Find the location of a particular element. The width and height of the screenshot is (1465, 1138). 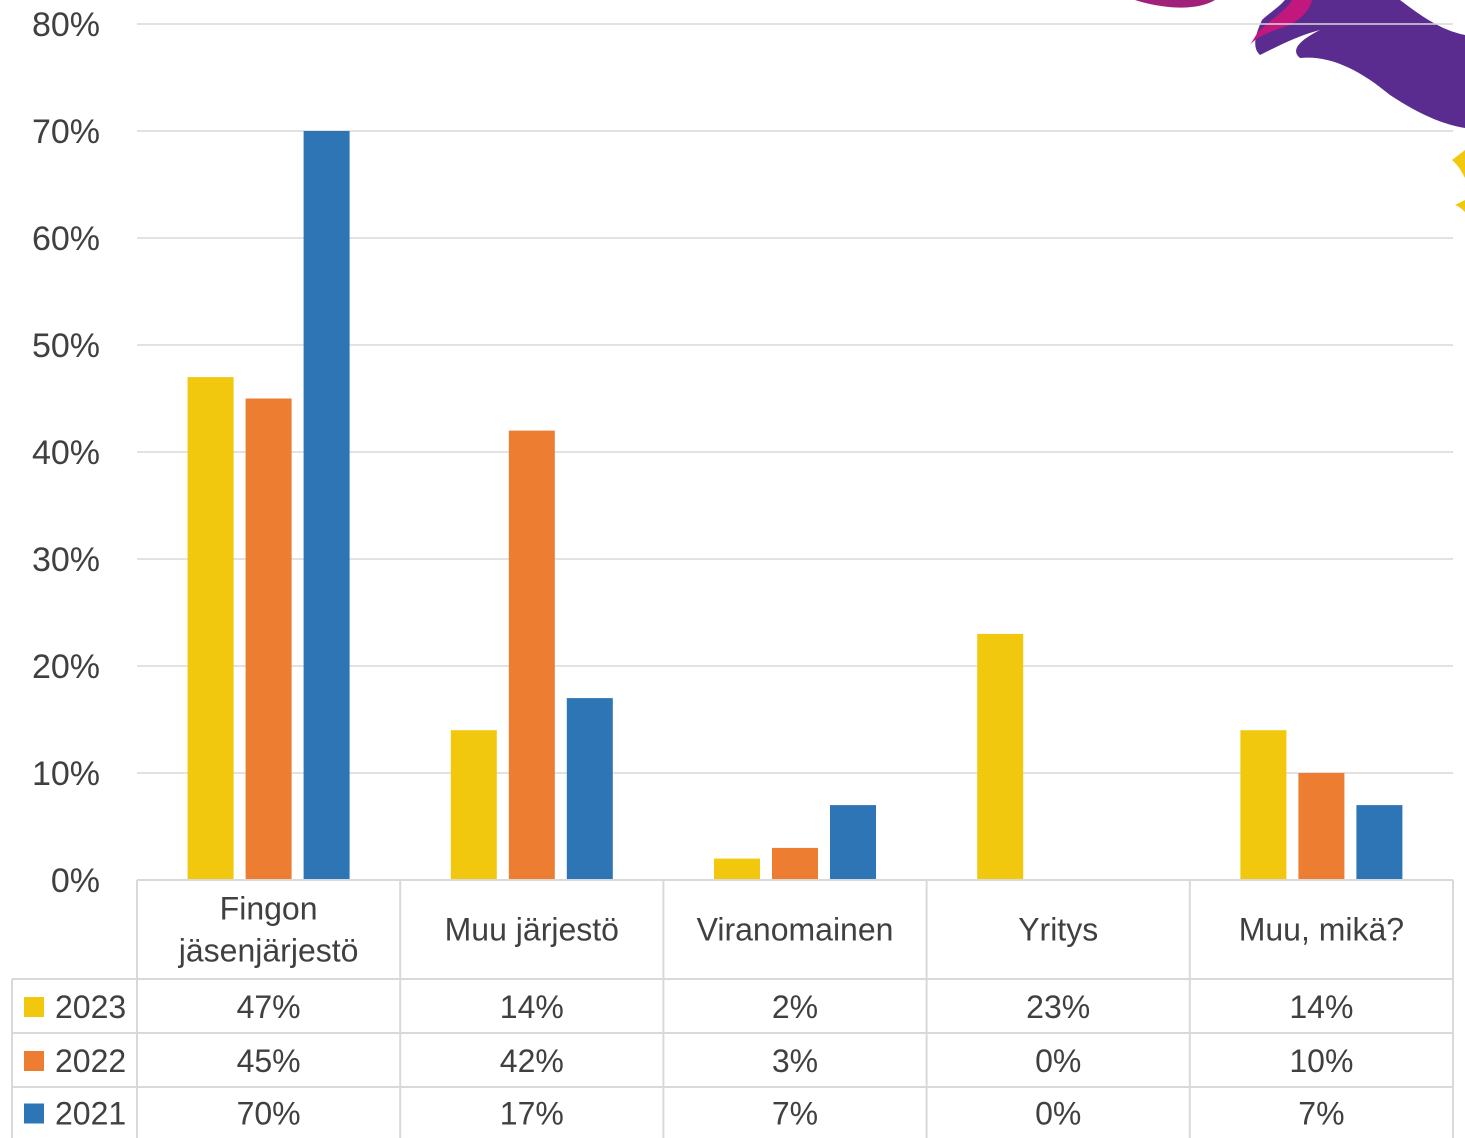

table-cell-value: 2% is located at coordinates (795, 1007).